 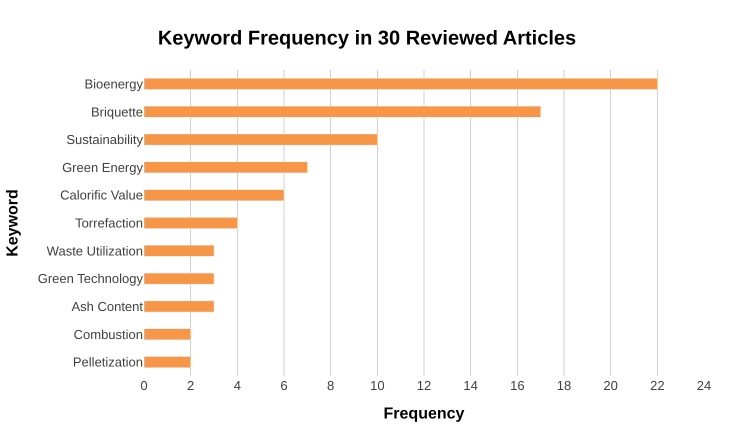 What do you see at coordinates (13, 223) in the screenshot?
I see `y-axis-title: Keyword` at bounding box center [13, 223].